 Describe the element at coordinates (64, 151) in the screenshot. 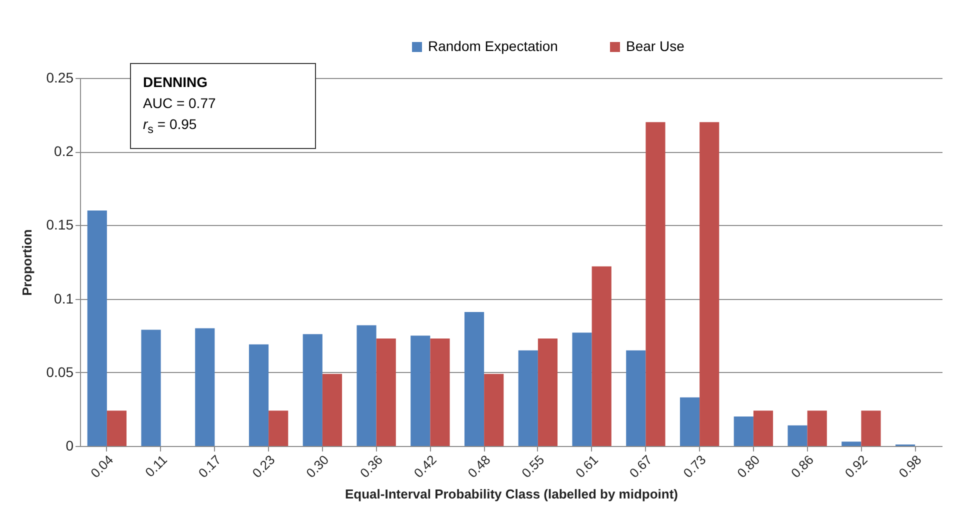

I see `y-tick-label: 0.2` at that location.